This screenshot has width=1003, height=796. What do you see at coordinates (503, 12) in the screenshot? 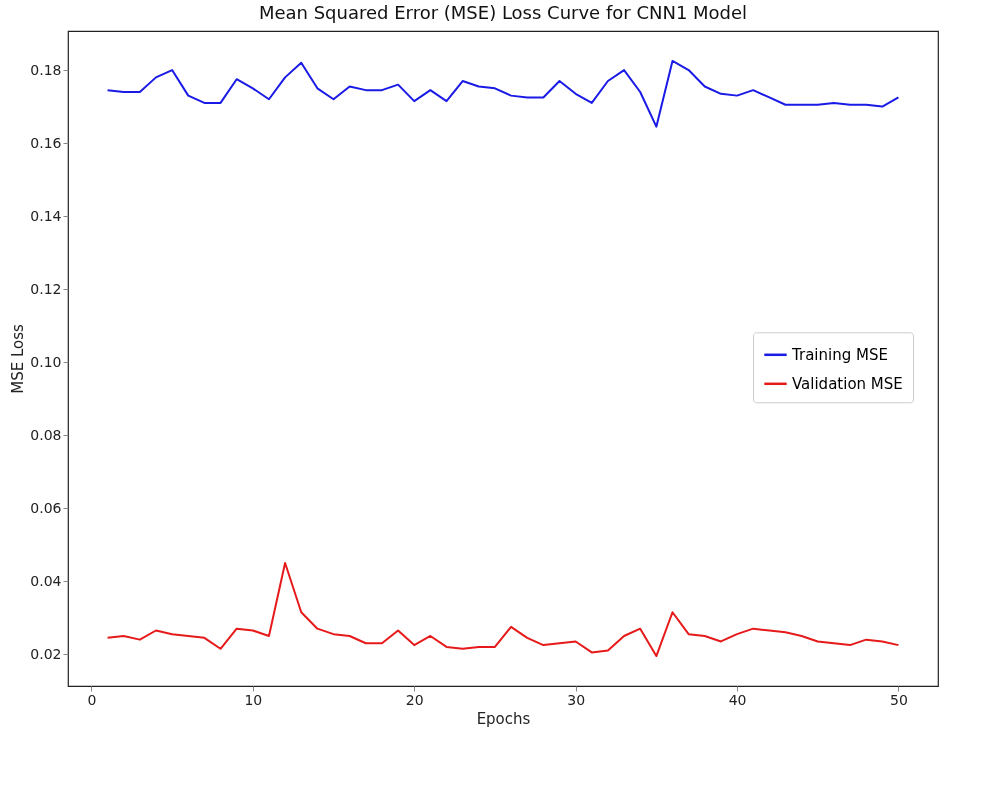
I see `chart-title: Mean Squared Error (MSE) Loss Curve for CNN1 Model` at bounding box center [503, 12].